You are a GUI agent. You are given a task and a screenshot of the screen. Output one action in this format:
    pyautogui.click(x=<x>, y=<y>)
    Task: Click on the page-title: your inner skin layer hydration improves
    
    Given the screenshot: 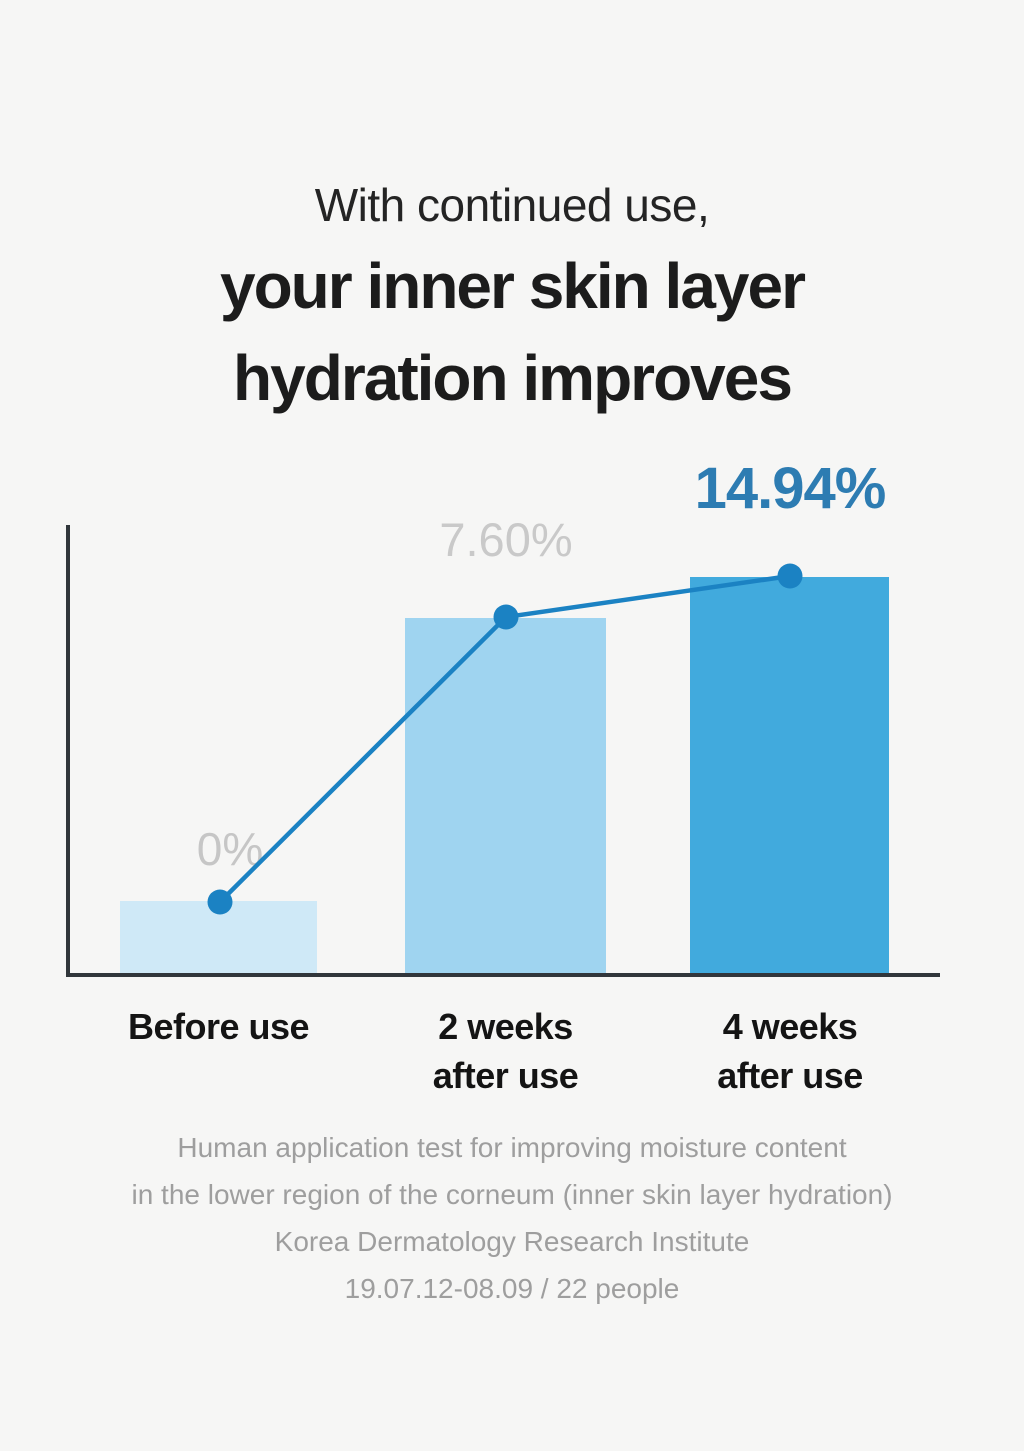 What is the action you would take?
    pyautogui.click(x=512, y=332)
    